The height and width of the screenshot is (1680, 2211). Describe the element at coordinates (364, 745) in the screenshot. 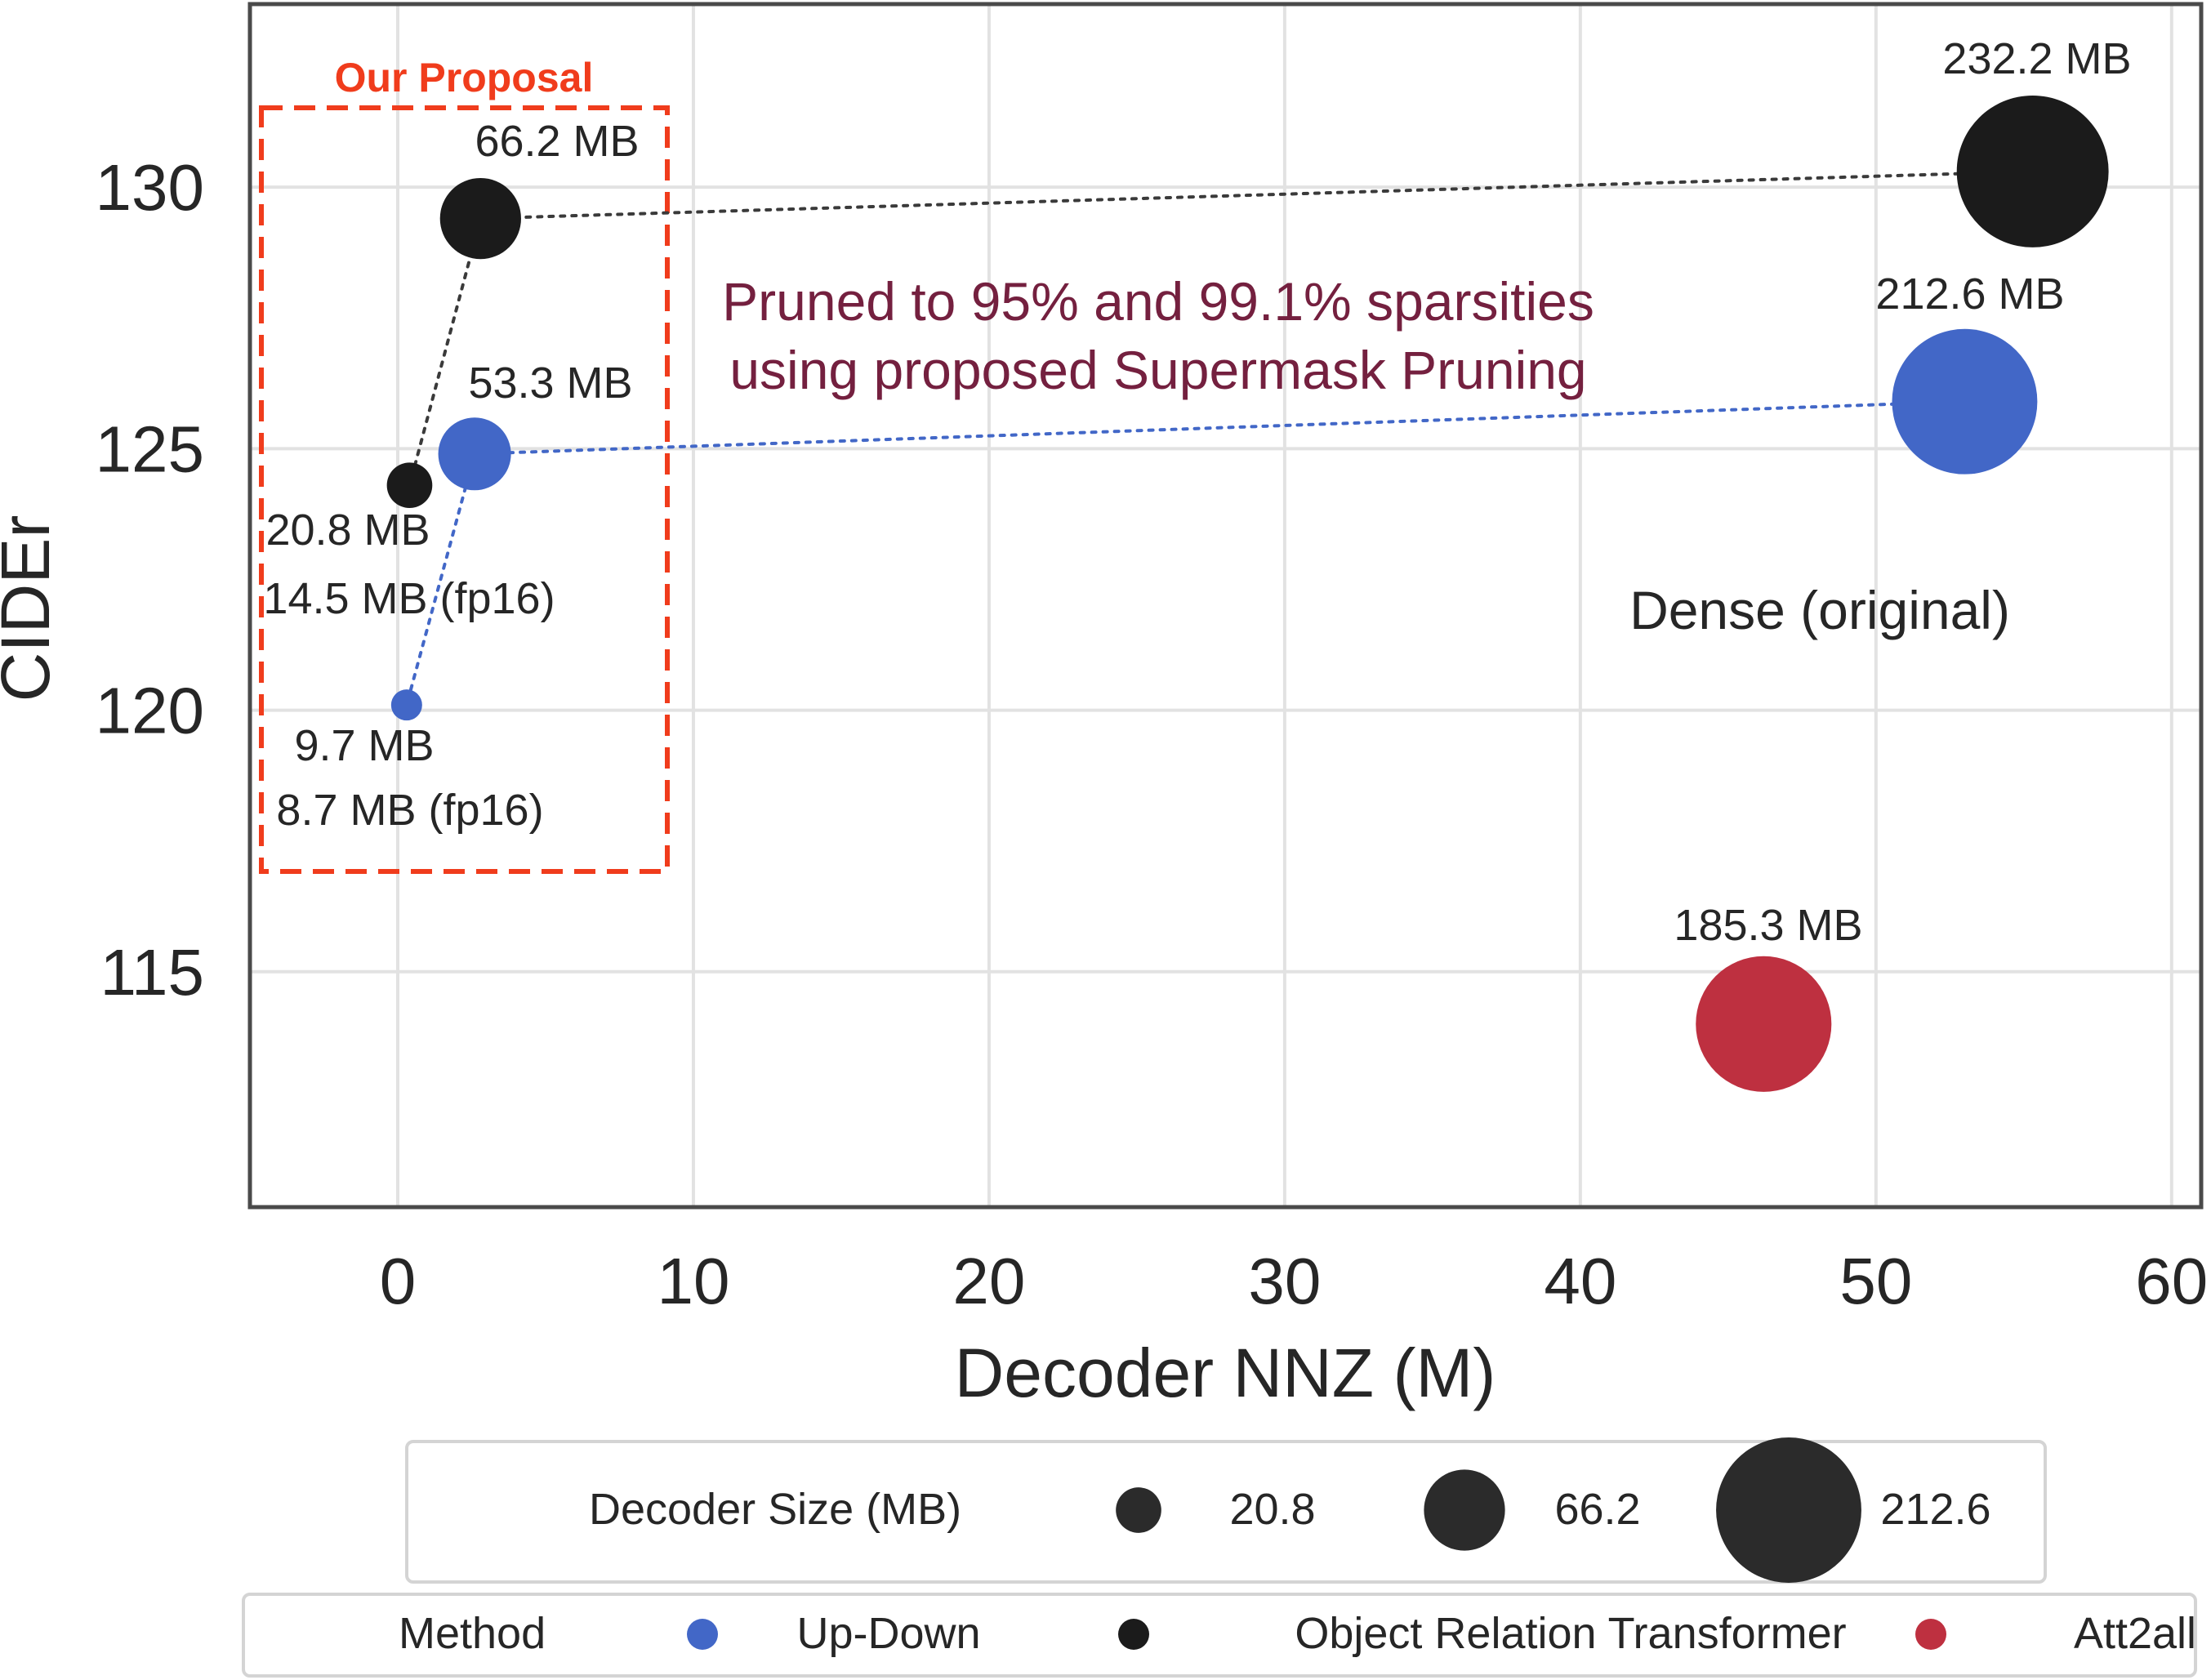

I see `point-label: 9.7 MB` at that location.